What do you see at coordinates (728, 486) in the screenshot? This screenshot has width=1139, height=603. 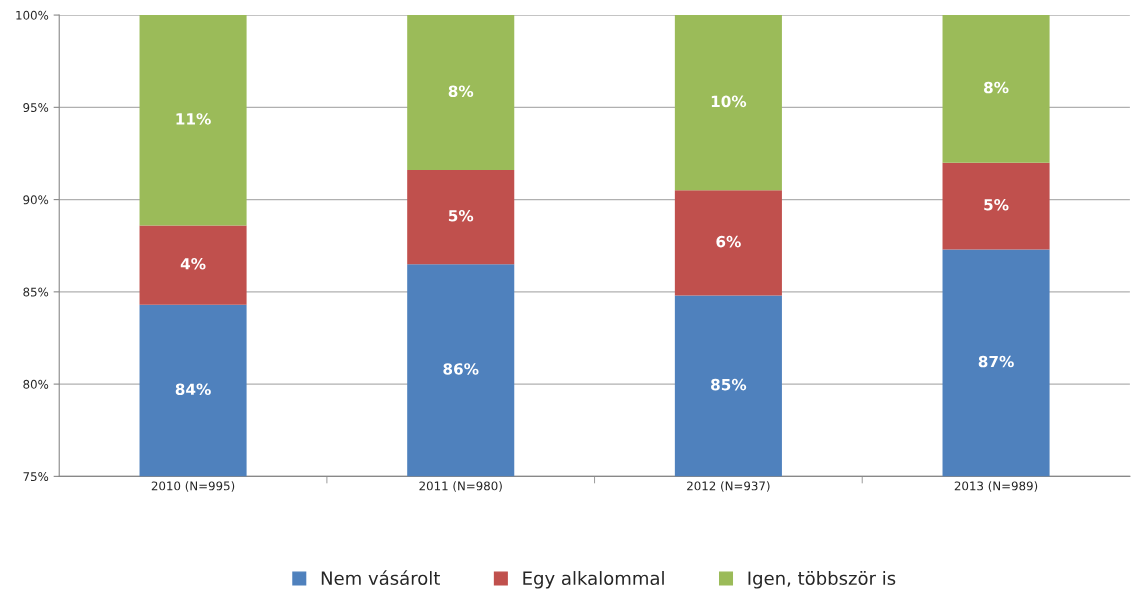 I see `x-tick-label: 2012 (N=937)` at bounding box center [728, 486].